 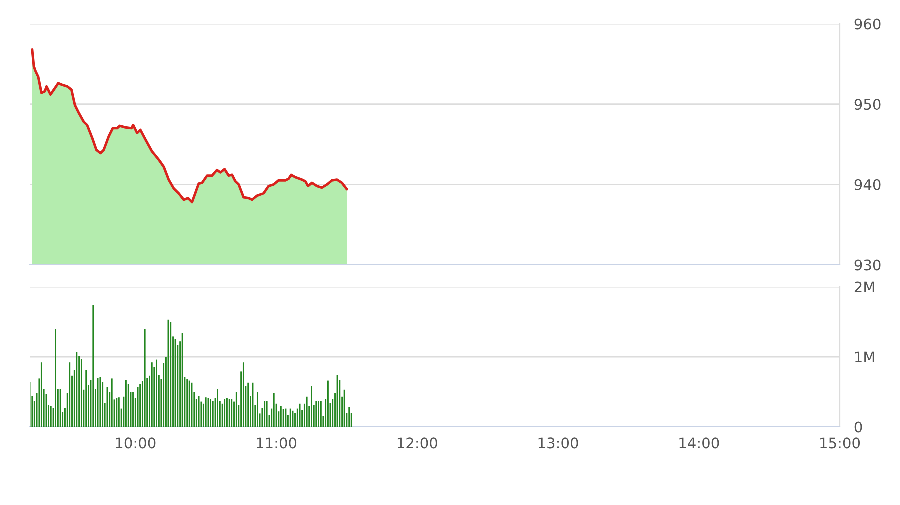 What do you see at coordinates (840, 443) in the screenshot?
I see `x-tick-label: 15:00` at bounding box center [840, 443].